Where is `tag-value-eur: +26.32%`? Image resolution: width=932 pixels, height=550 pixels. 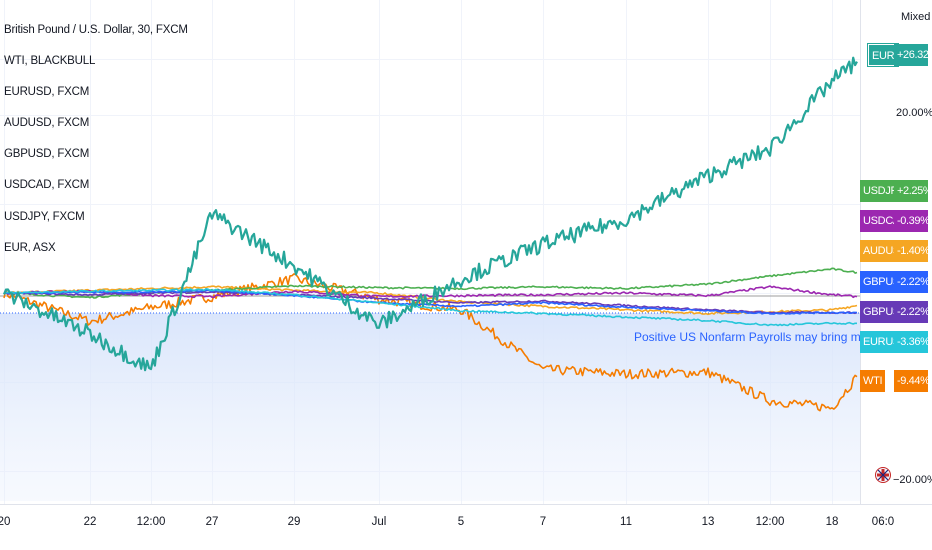
tag-value-eur: +26.32% is located at coordinates (913, 55).